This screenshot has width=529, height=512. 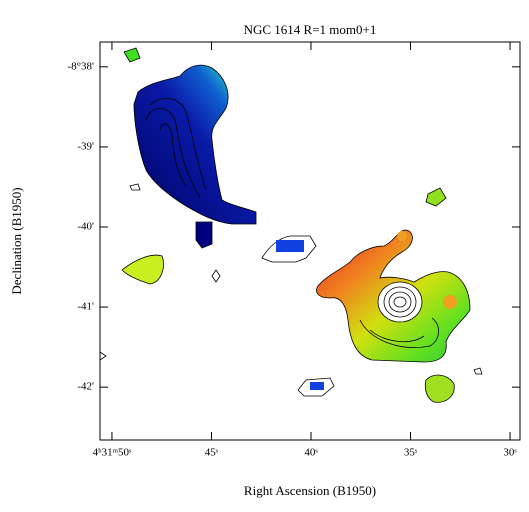 What do you see at coordinates (16, 240) in the screenshot?
I see `y-axis-label: Declination (B1950)` at bounding box center [16, 240].